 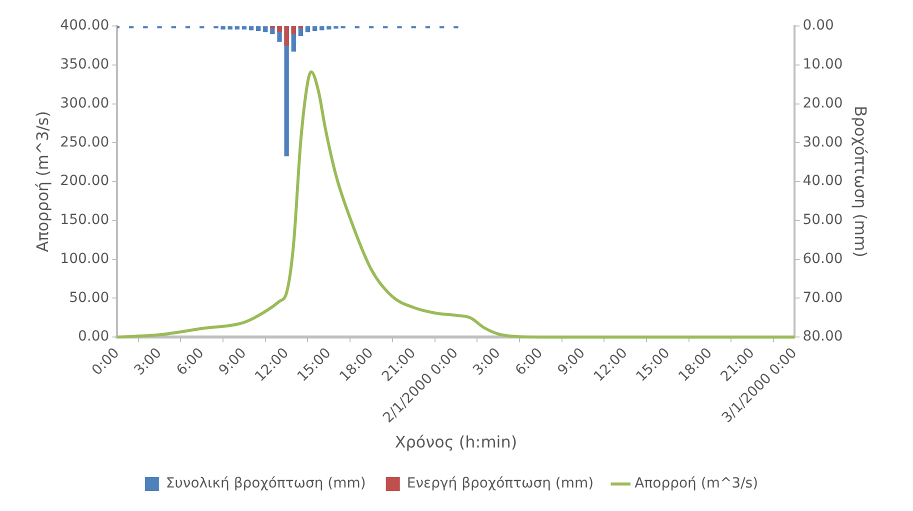 I want to click on y2-tick-label: 50.00, so click(x=822, y=220).